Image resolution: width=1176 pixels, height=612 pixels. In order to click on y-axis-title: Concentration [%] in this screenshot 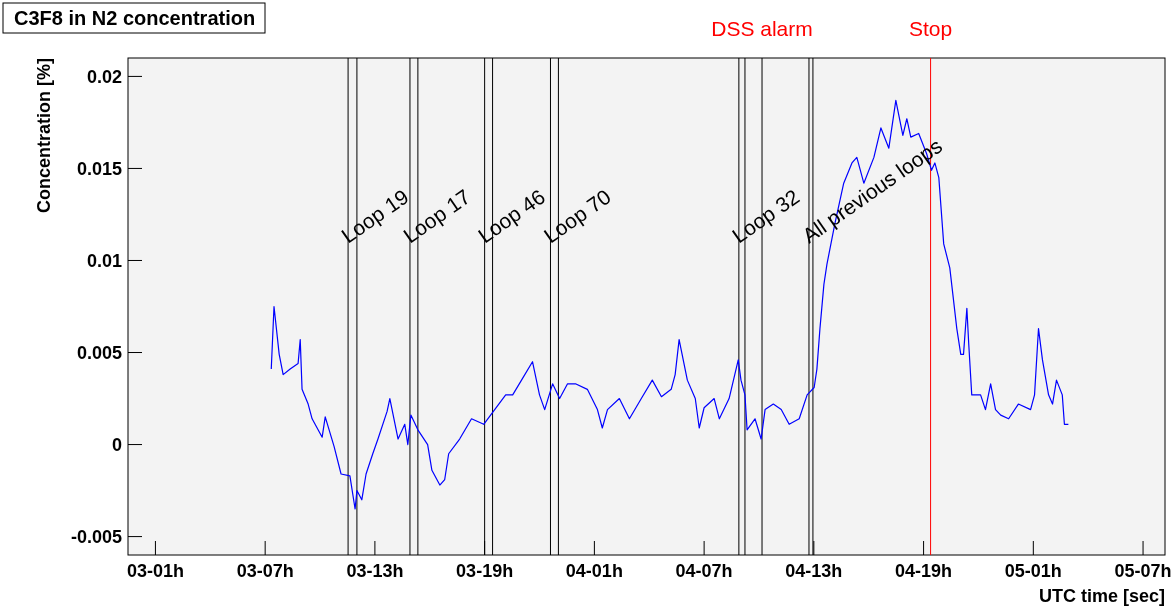, I will do `click(44, 135)`.